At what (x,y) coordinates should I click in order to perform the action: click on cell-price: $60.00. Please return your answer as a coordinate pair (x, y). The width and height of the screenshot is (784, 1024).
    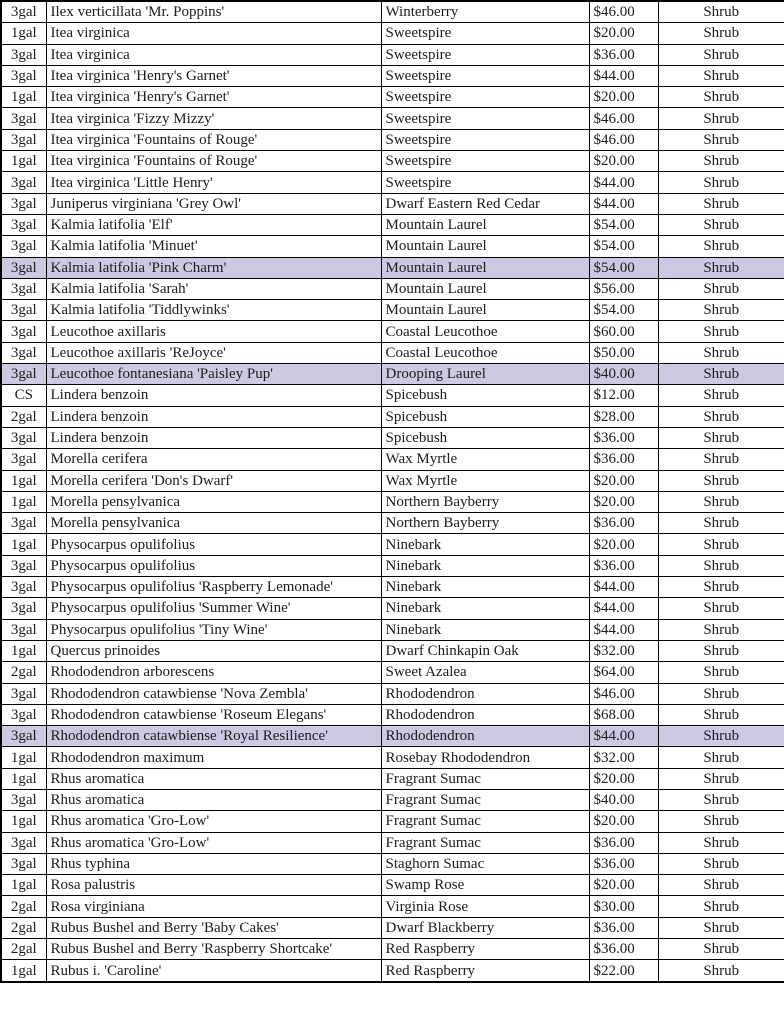
    Looking at the image, I should click on (623, 331).